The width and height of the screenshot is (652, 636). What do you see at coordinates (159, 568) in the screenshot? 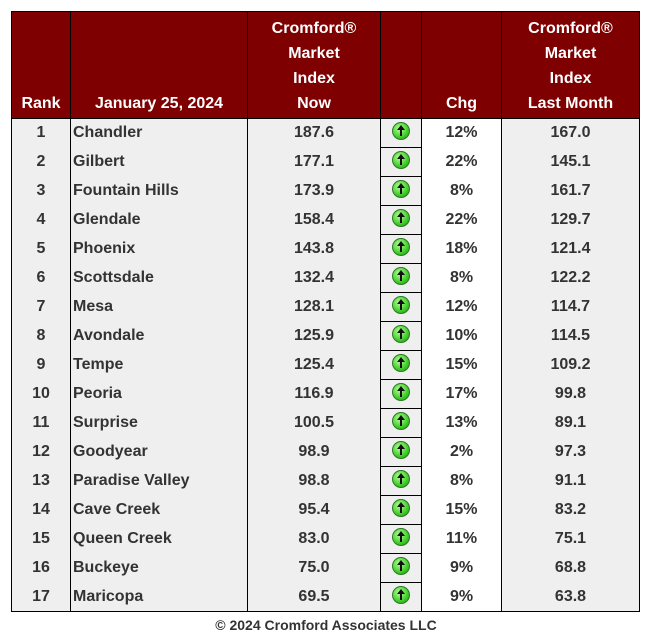
I see `city-cell: Buckeye` at bounding box center [159, 568].